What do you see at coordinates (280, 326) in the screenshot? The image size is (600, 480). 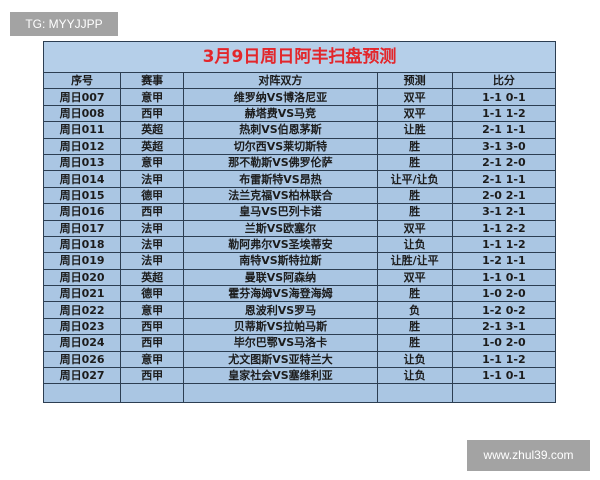 I see `cell-teams: 贝蒂斯VS拉帕马斯` at bounding box center [280, 326].